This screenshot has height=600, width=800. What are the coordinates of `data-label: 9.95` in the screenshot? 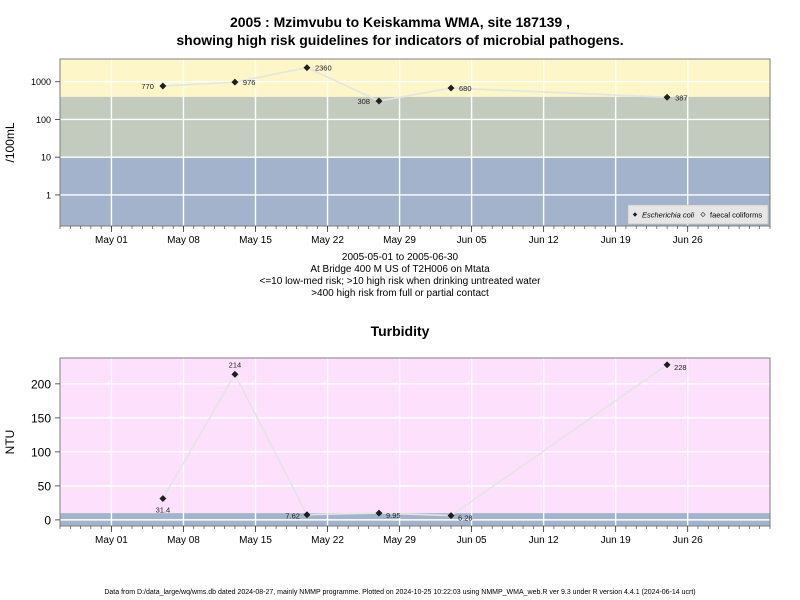 It's located at (393, 515).